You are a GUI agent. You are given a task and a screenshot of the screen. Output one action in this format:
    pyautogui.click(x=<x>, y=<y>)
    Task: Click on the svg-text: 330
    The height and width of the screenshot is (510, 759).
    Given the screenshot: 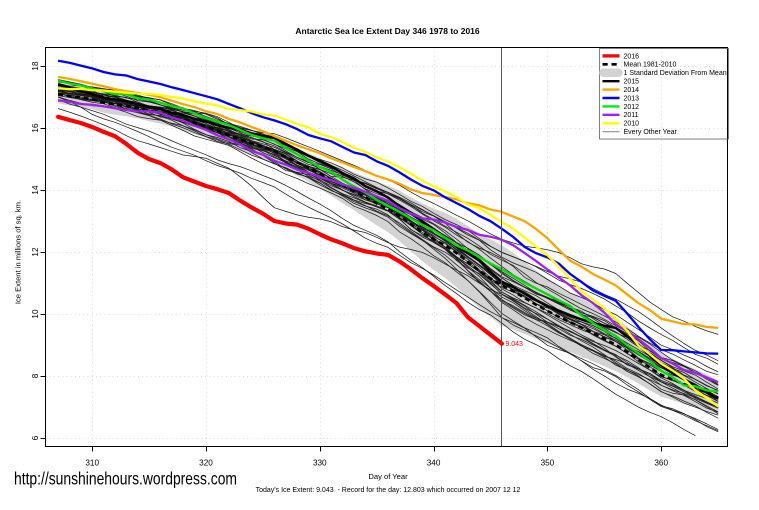 What is the action you would take?
    pyautogui.click(x=320, y=462)
    